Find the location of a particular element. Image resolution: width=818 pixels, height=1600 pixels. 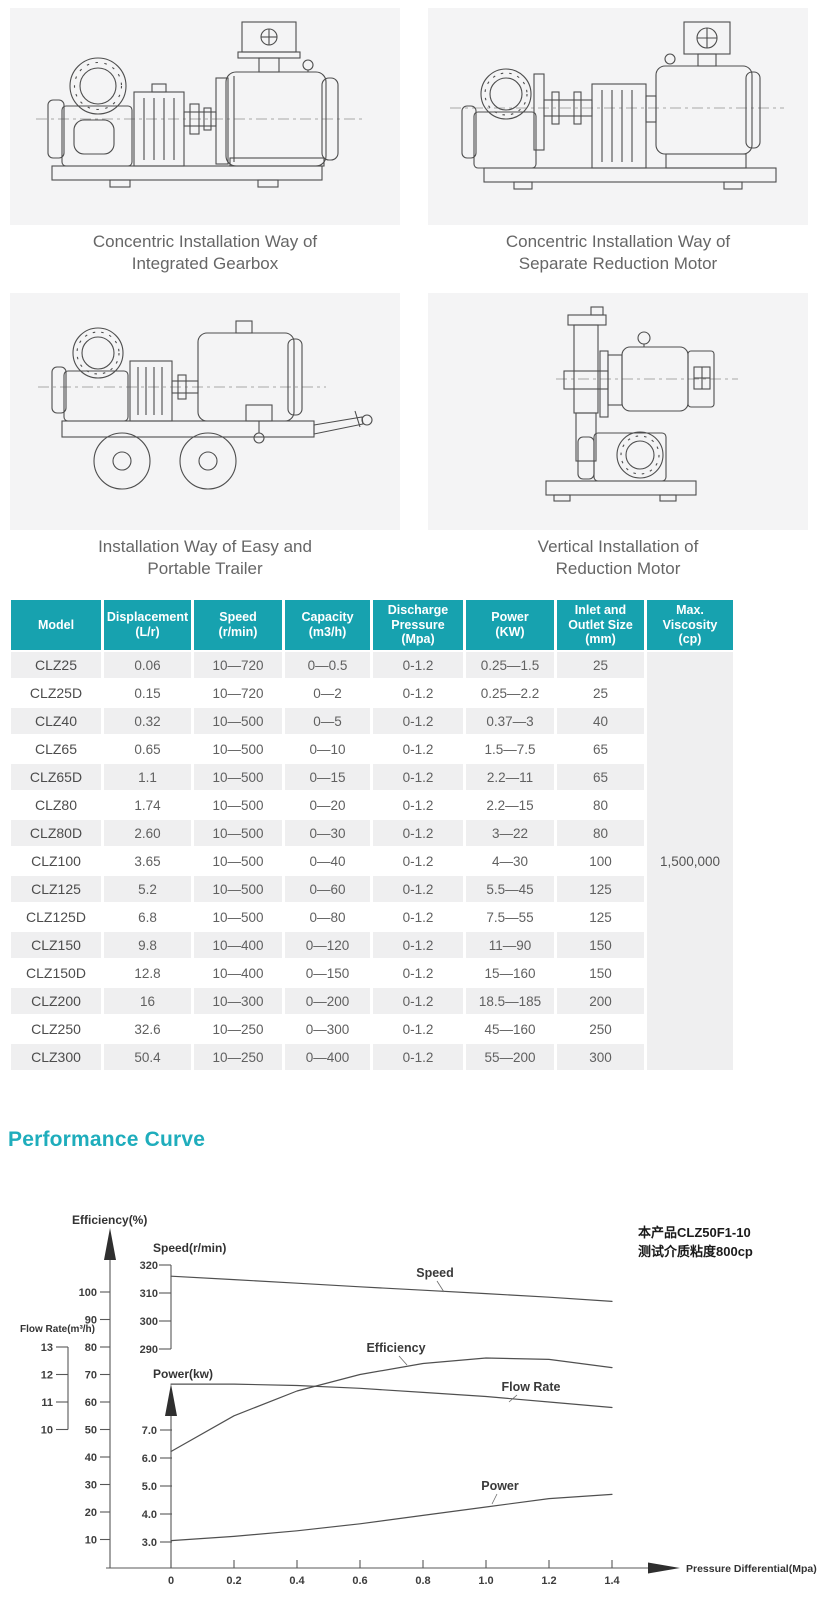

power-axis-label: Power(kw) is located at coordinates (183, 1374).